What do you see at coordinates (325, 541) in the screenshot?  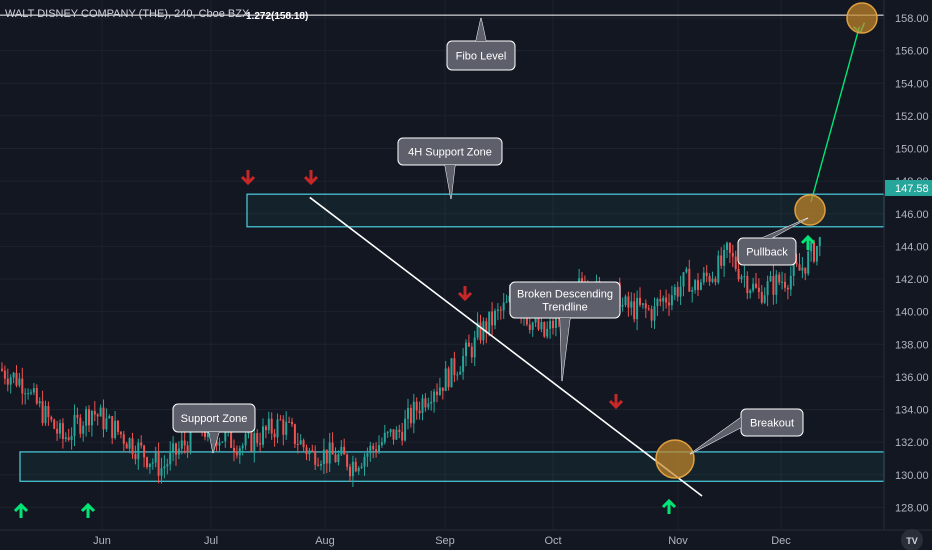 I see `x-tick-label: Aug` at bounding box center [325, 541].